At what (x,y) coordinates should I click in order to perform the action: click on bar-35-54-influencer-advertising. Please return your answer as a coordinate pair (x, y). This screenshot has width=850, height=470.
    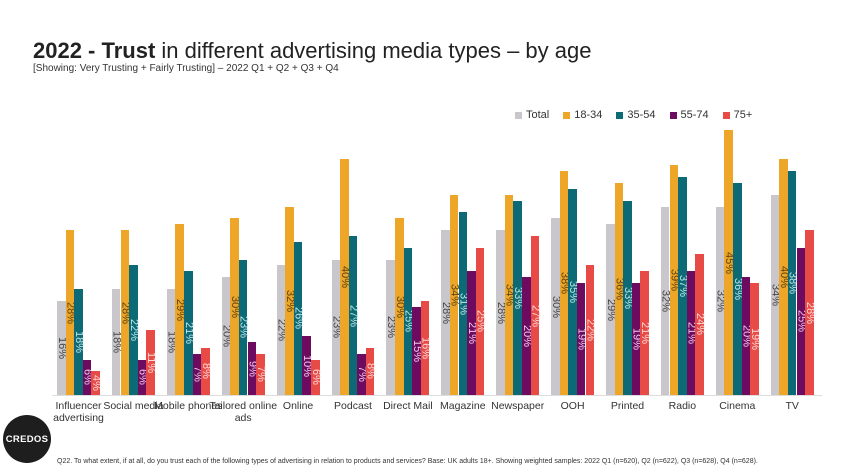
    Looking at the image, I should click on (78, 342).